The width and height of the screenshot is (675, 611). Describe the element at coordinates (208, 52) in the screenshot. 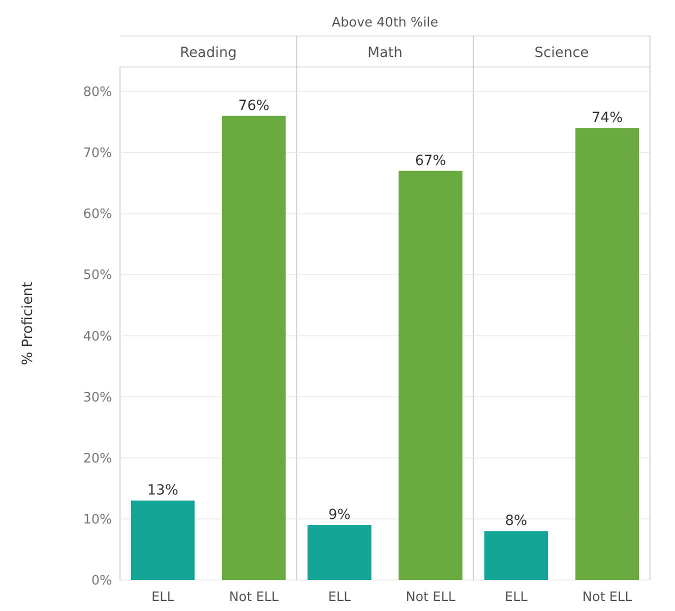

I see `chart-title: Reading` at that location.